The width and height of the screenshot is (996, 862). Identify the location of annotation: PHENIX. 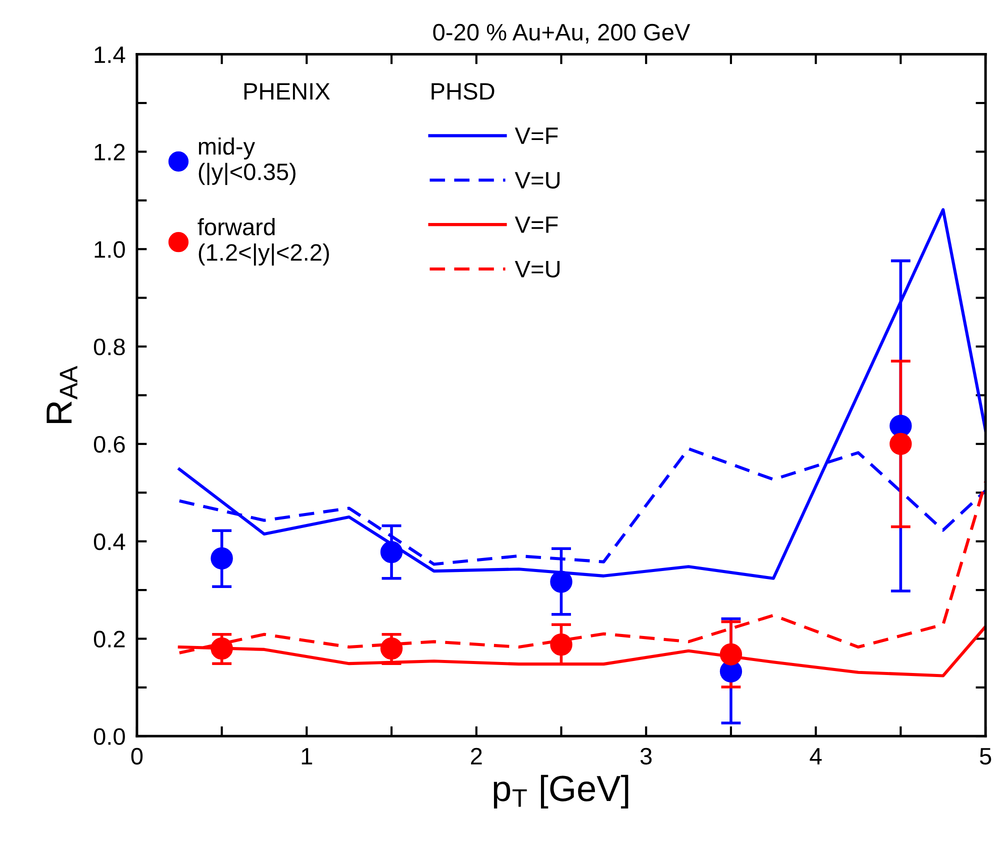
(287, 91).